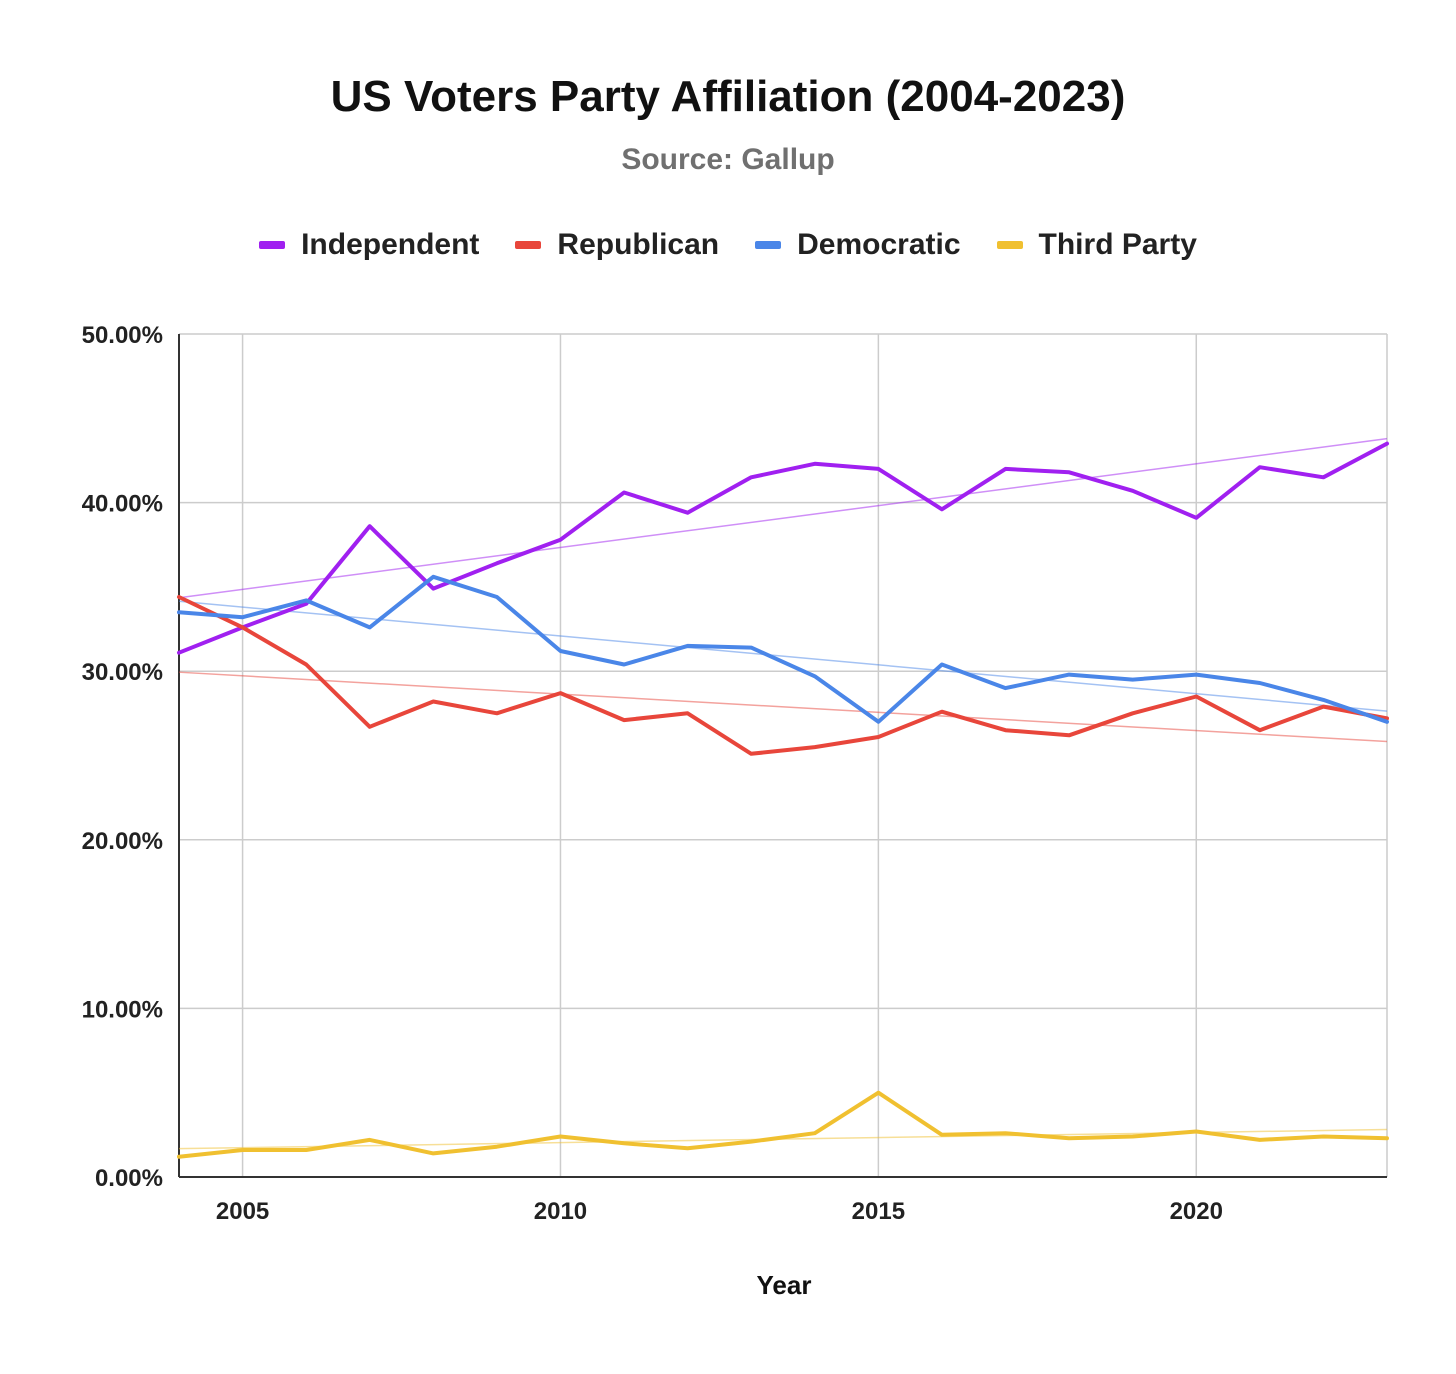 The image size is (1456, 1374). I want to click on legend-item-democratic: Democratic, so click(858, 245).